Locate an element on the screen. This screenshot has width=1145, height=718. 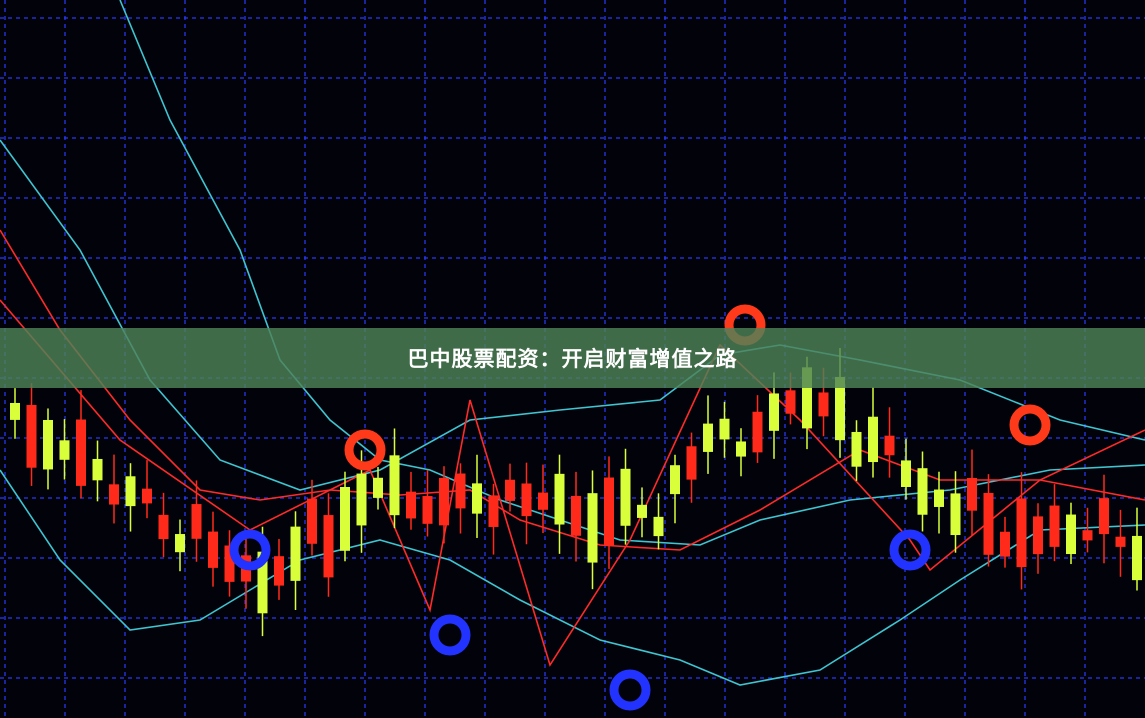
title-banner: 巴中股票配资：开启财富增值之路 is located at coordinates (572, 358).